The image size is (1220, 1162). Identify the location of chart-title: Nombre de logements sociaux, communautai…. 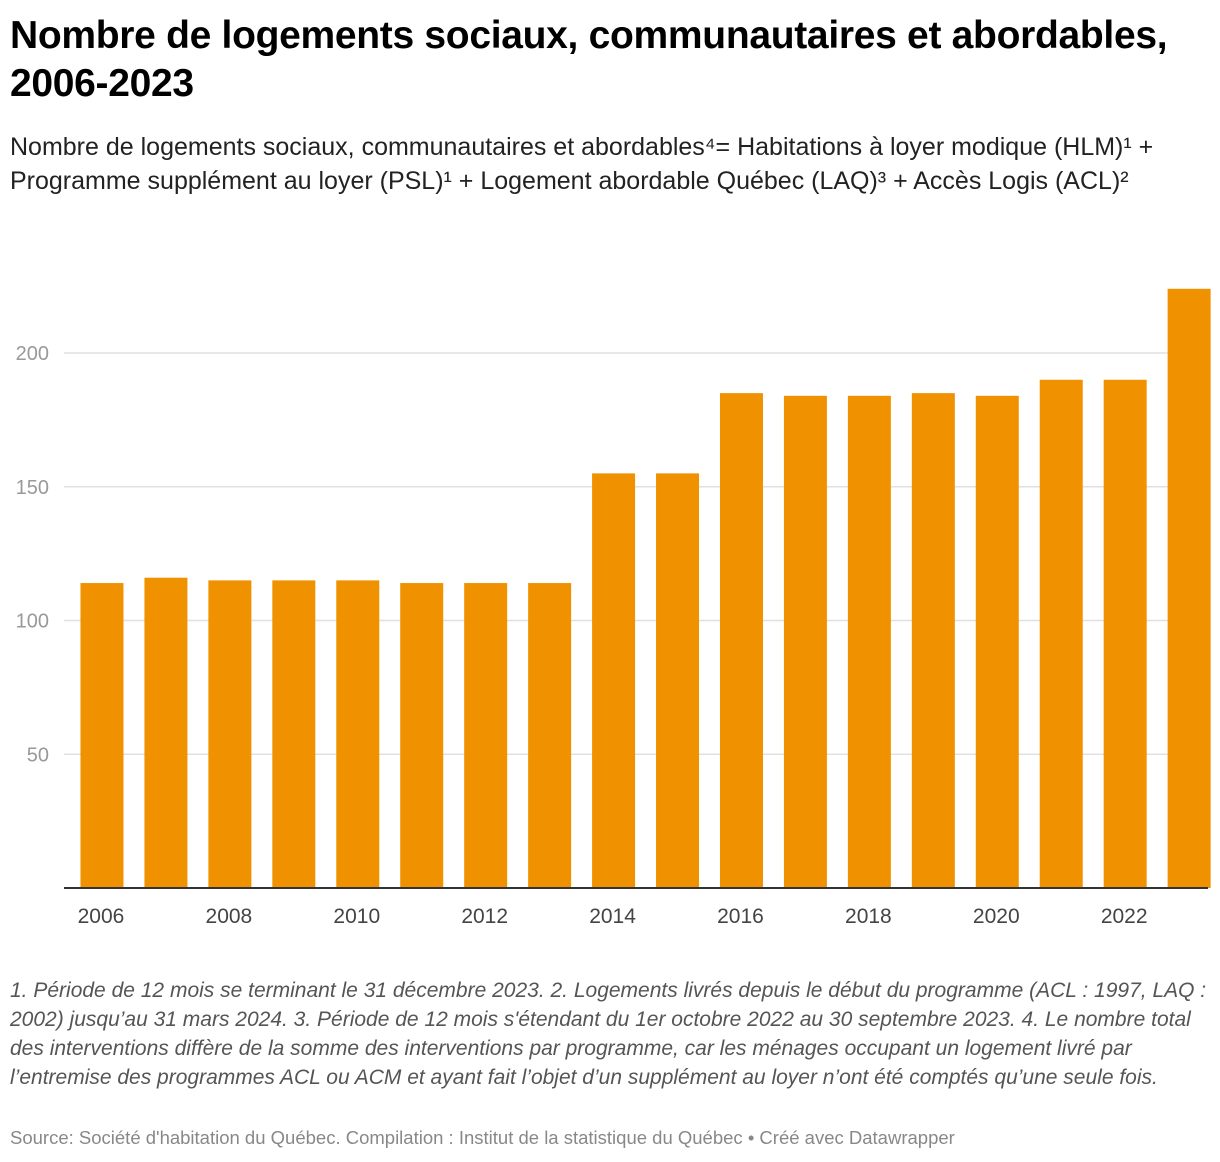
(589, 59).